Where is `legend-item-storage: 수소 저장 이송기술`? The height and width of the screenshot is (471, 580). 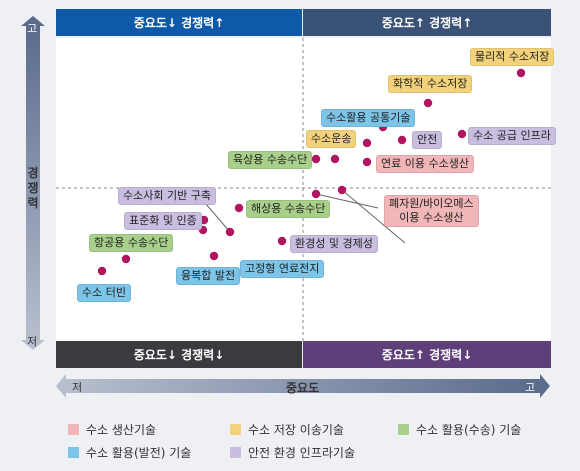
legend-item-storage: 수소 저장 이송기술 is located at coordinates (287, 429).